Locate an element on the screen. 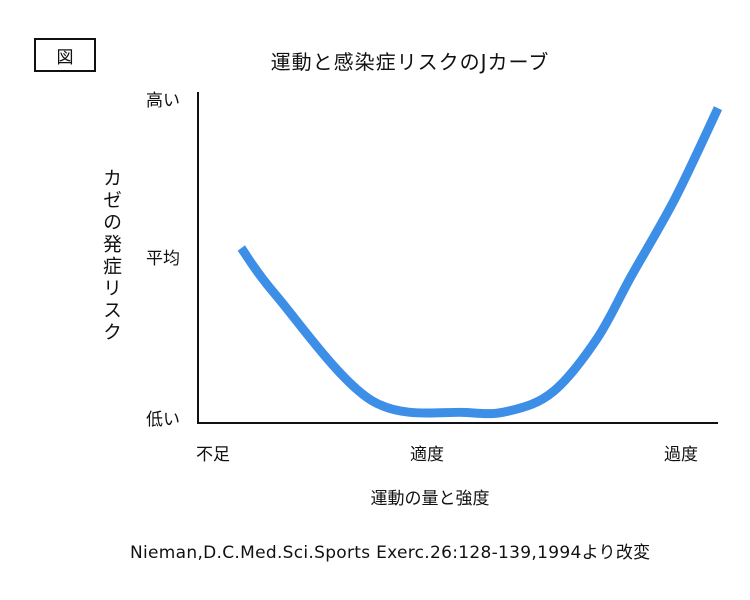 The image size is (750, 600). y-tick-low: 低い is located at coordinates (163, 420).